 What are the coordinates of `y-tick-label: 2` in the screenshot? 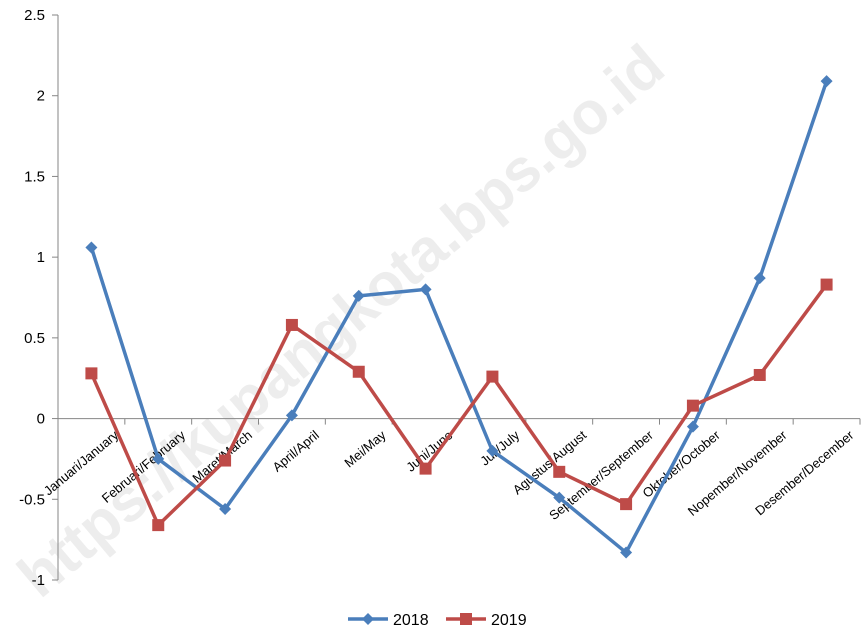 It's located at (41, 96).